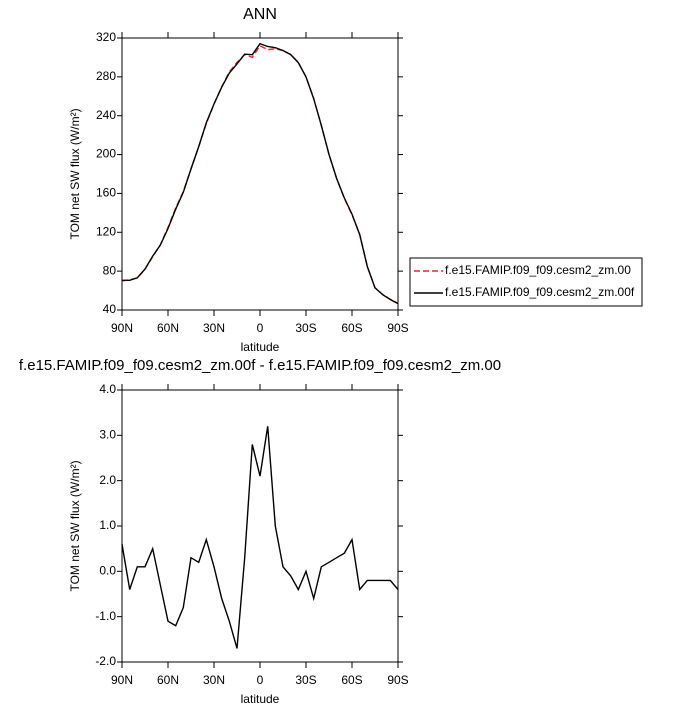 The width and height of the screenshot is (694, 715). Describe the element at coordinates (105, 616) in the screenshot. I see `y-tick-label: -1.0` at that location.